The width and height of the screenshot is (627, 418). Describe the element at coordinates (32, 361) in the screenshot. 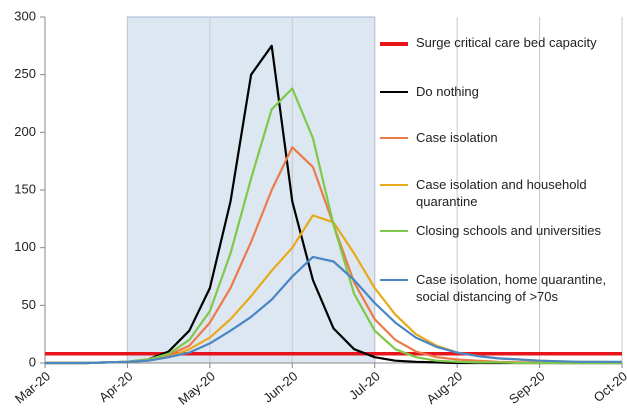

I see `y-tick-label: 0` at that location.